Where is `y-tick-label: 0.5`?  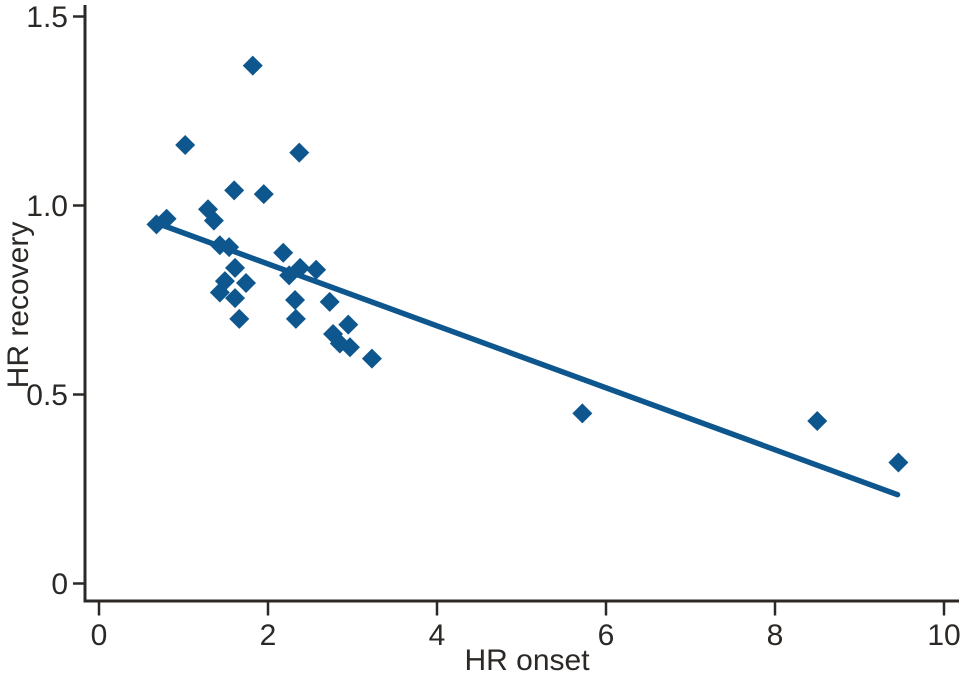 y-tick-label: 0.5 is located at coordinates (47, 395).